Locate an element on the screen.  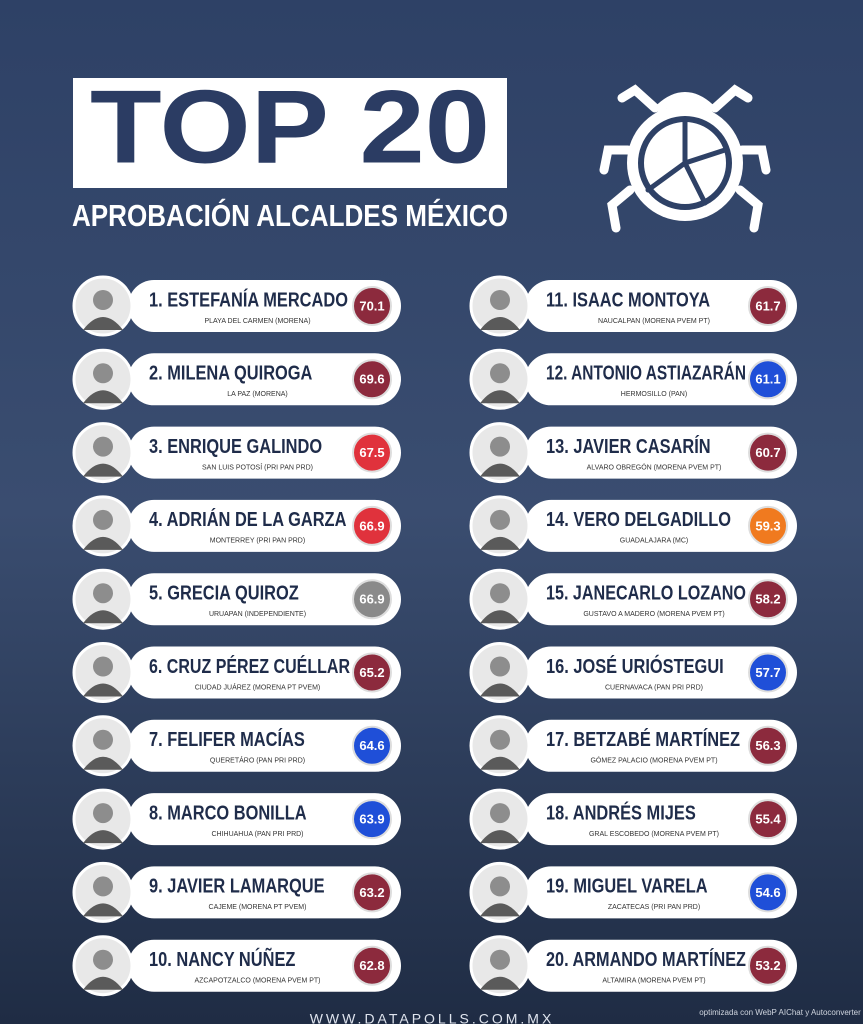
score: 59.3 is located at coordinates (767, 525).